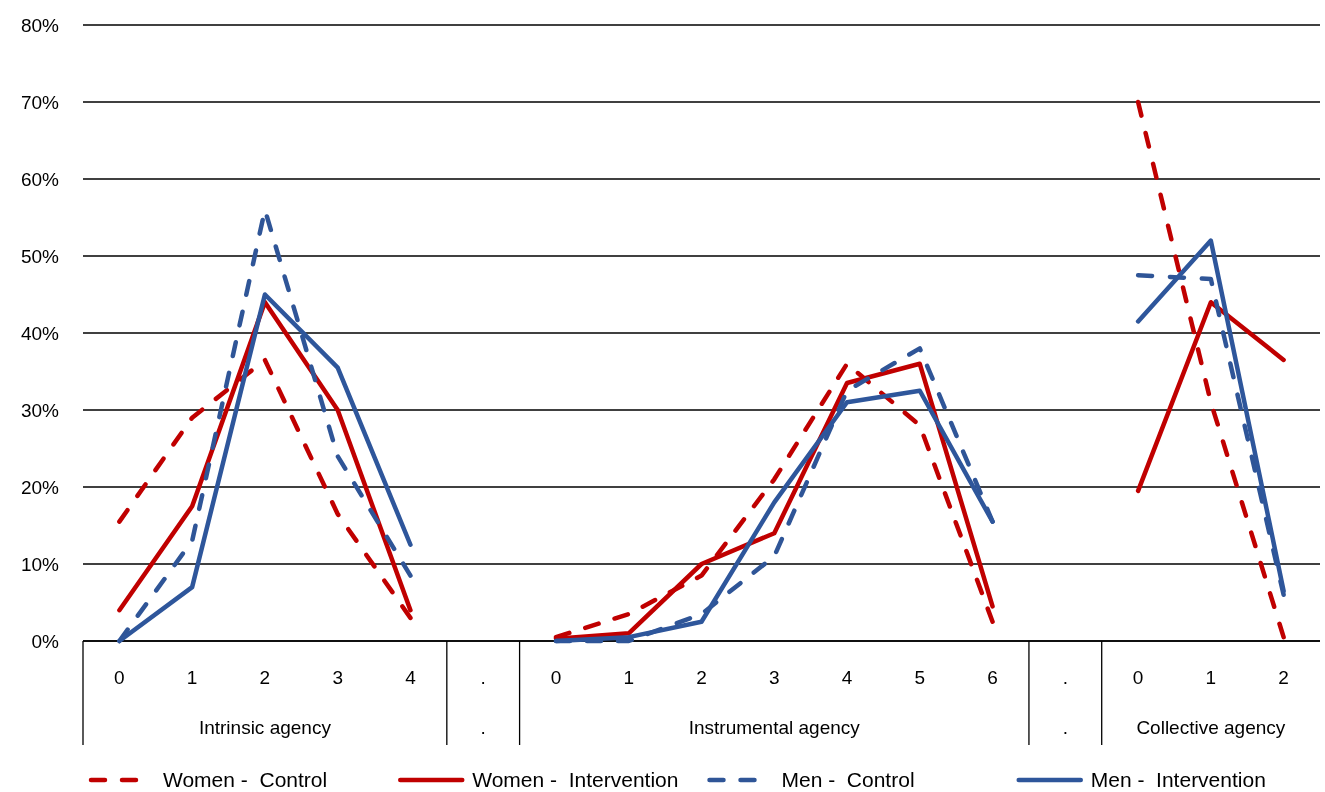 This screenshot has width=1325, height=792. What do you see at coordinates (245, 780) in the screenshot?
I see `legend-label: Women - Control` at bounding box center [245, 780].